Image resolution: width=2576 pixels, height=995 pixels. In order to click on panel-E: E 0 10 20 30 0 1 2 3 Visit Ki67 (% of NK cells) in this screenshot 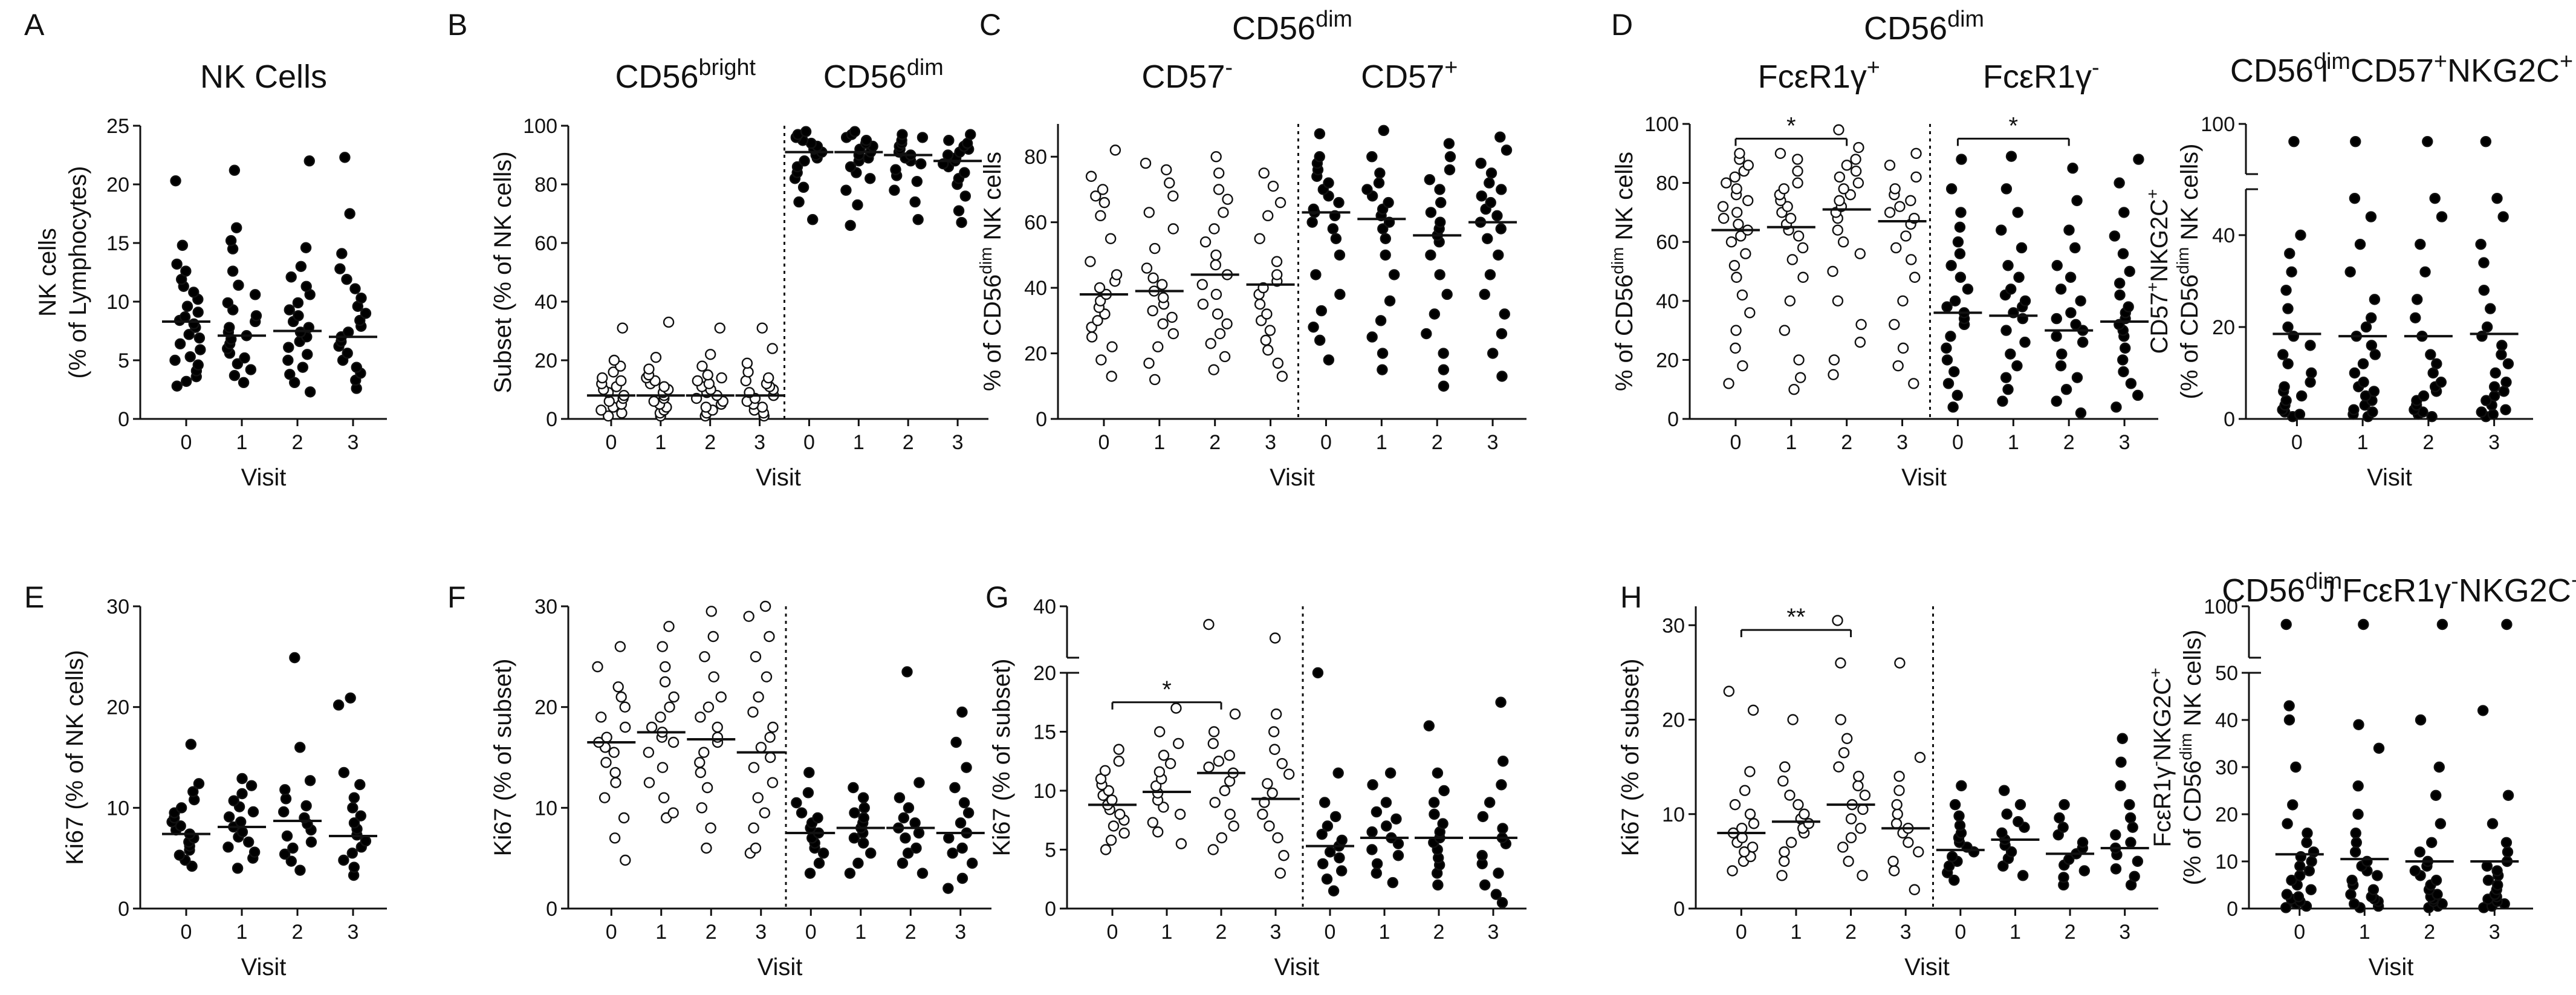, I will do `click(206, 780)`.